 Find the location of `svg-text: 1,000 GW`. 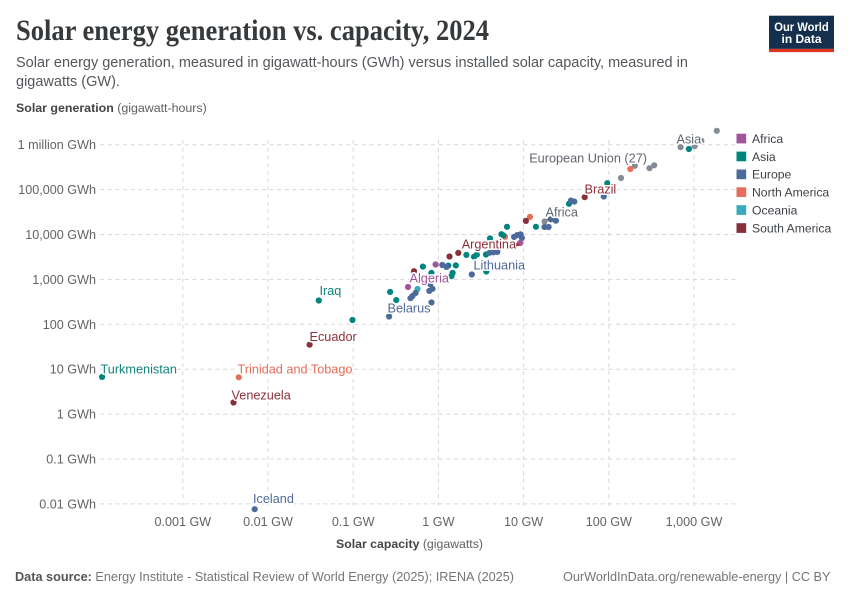

svg-text: 1,000 GW is located at coordinates (694, 522).